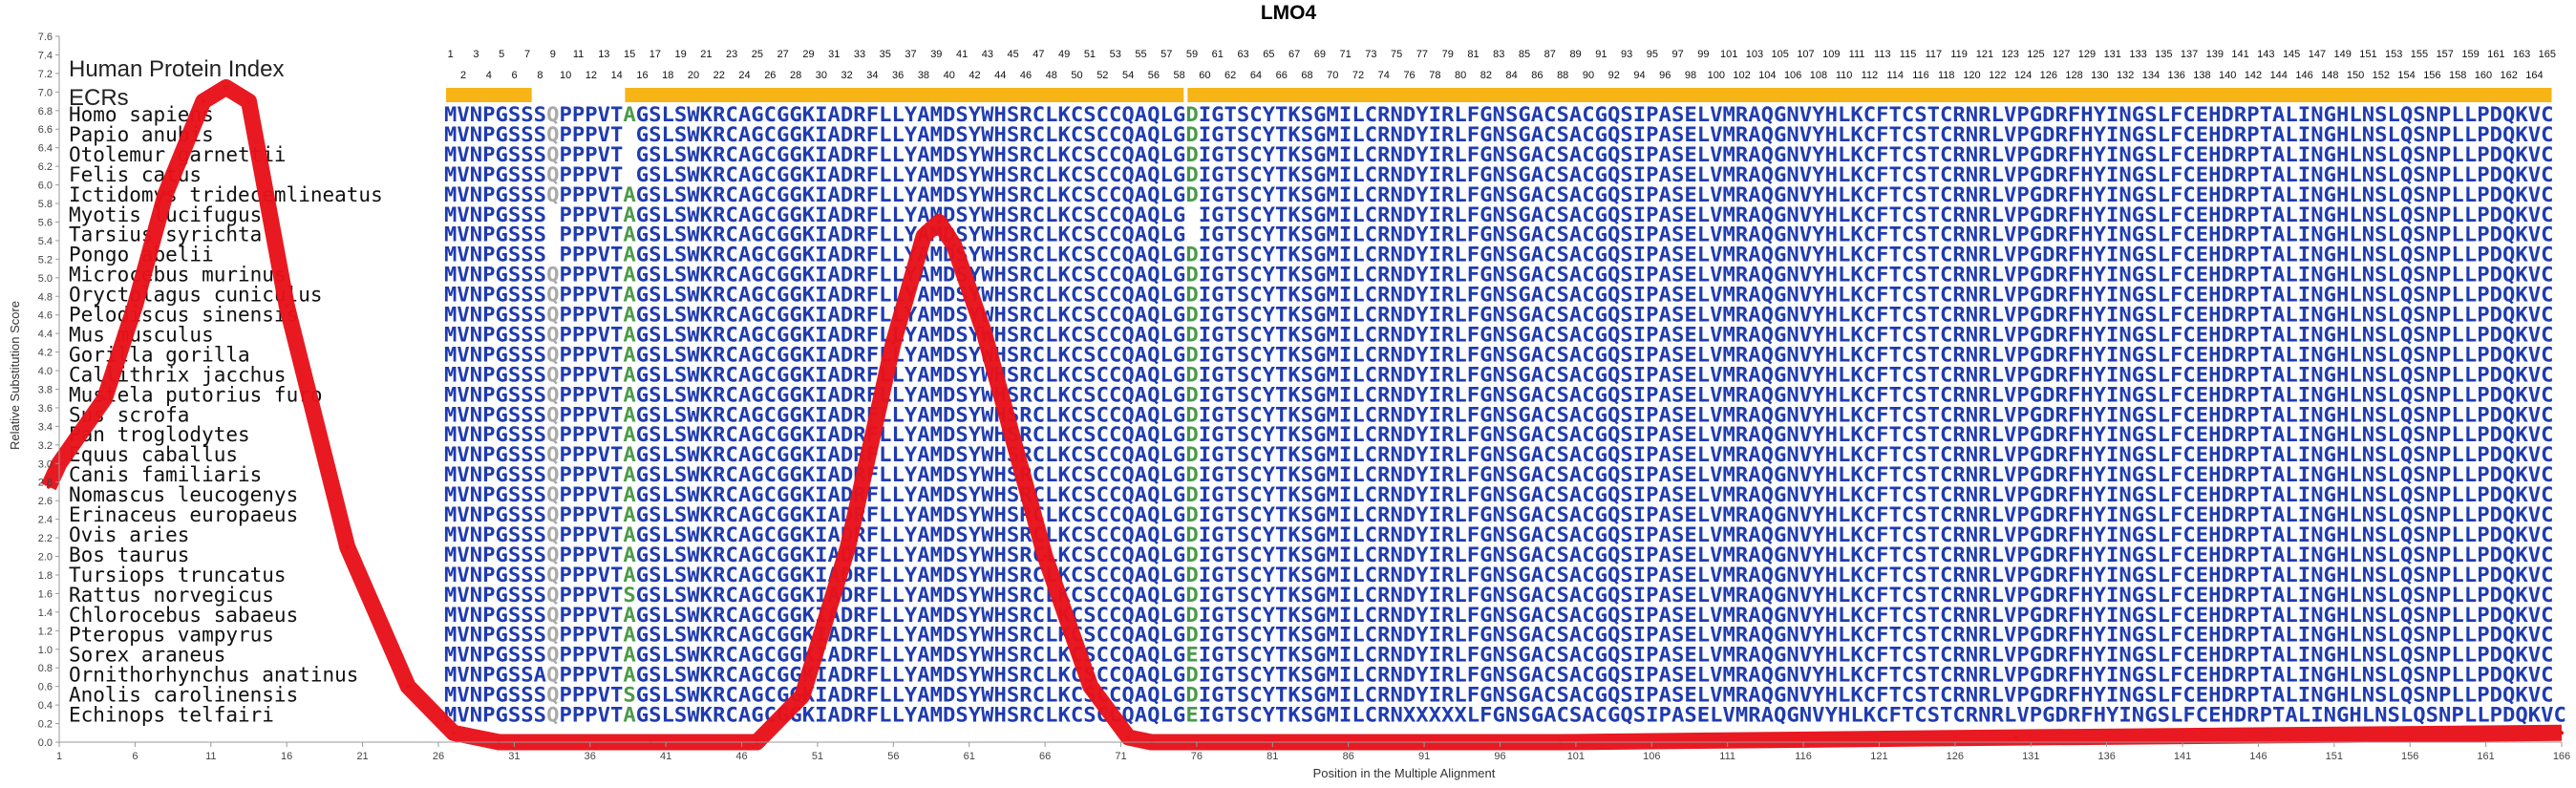 The width and height of the screenshot is (2576, 788). I want to click on position-number: 71, so click(1346, 55).